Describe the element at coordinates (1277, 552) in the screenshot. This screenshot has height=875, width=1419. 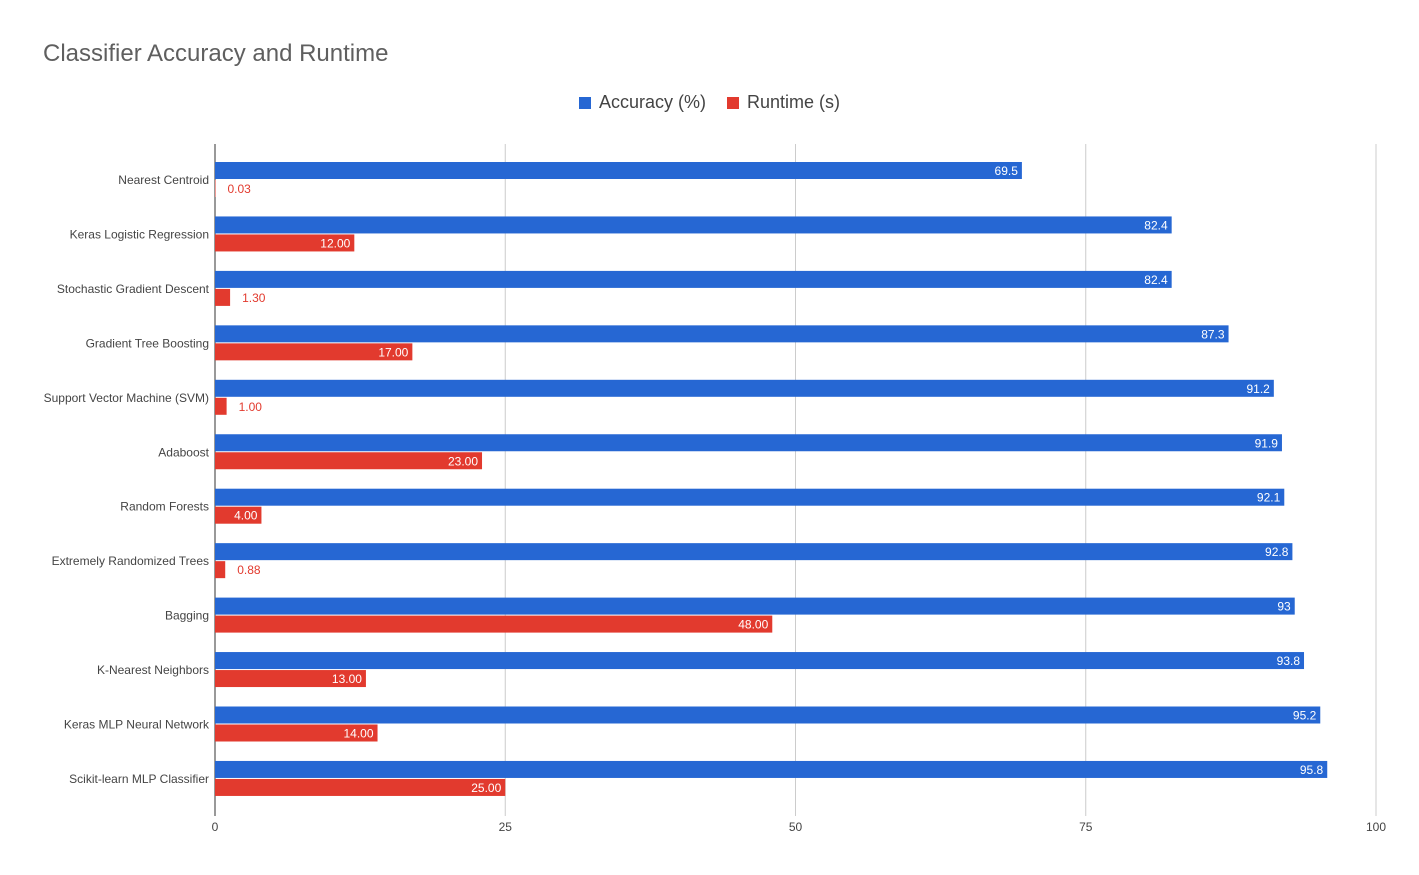
I see `data-label-accuracy: 92.8` at that location.